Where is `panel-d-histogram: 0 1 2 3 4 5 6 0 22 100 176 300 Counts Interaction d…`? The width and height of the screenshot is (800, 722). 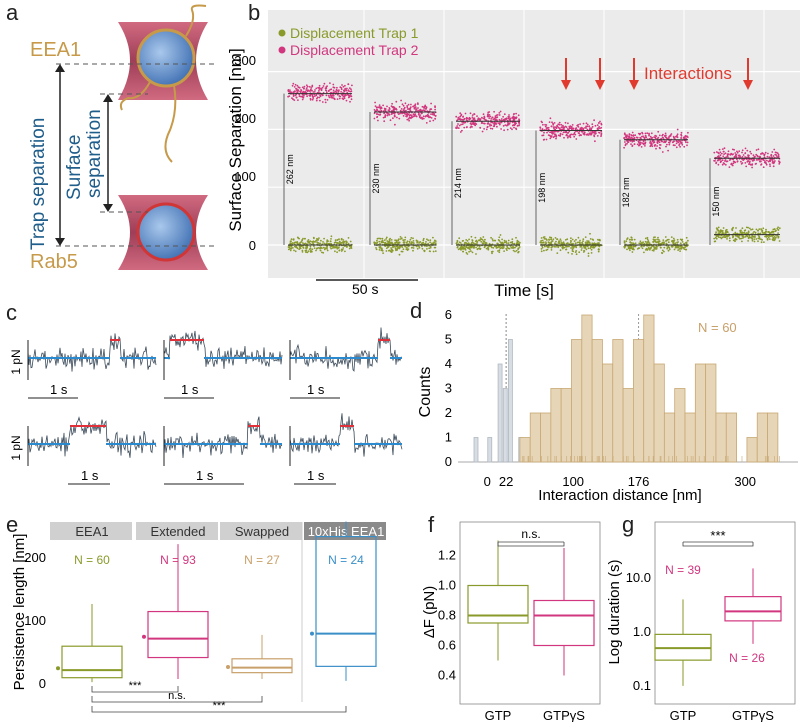
panel-d-histogram: 0 1 2 3 4 5 6 0 22 100 176 300 Counts Interaction d… is located at coordinates (607, 405).